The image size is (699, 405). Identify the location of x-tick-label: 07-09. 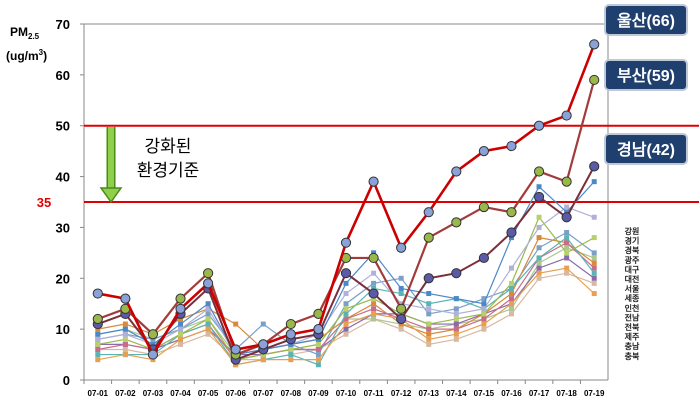
(318, 393).